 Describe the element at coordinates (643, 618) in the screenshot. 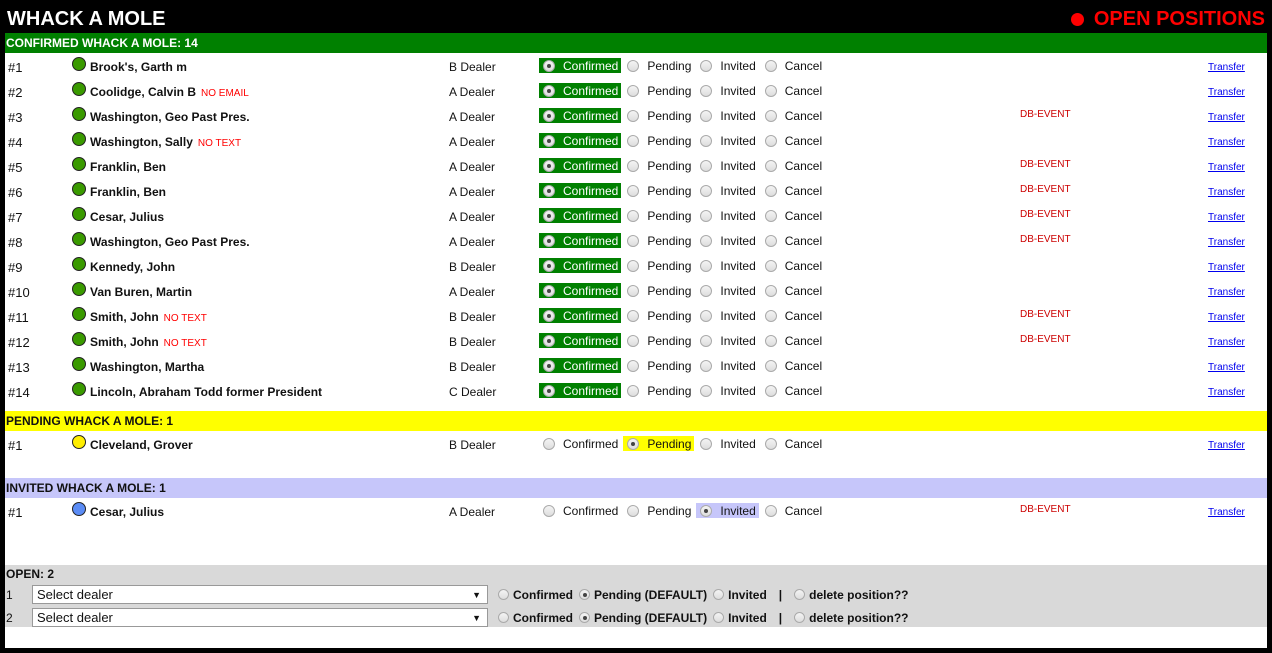

I see `open-option: Pending (DEFAULT)` at that location.